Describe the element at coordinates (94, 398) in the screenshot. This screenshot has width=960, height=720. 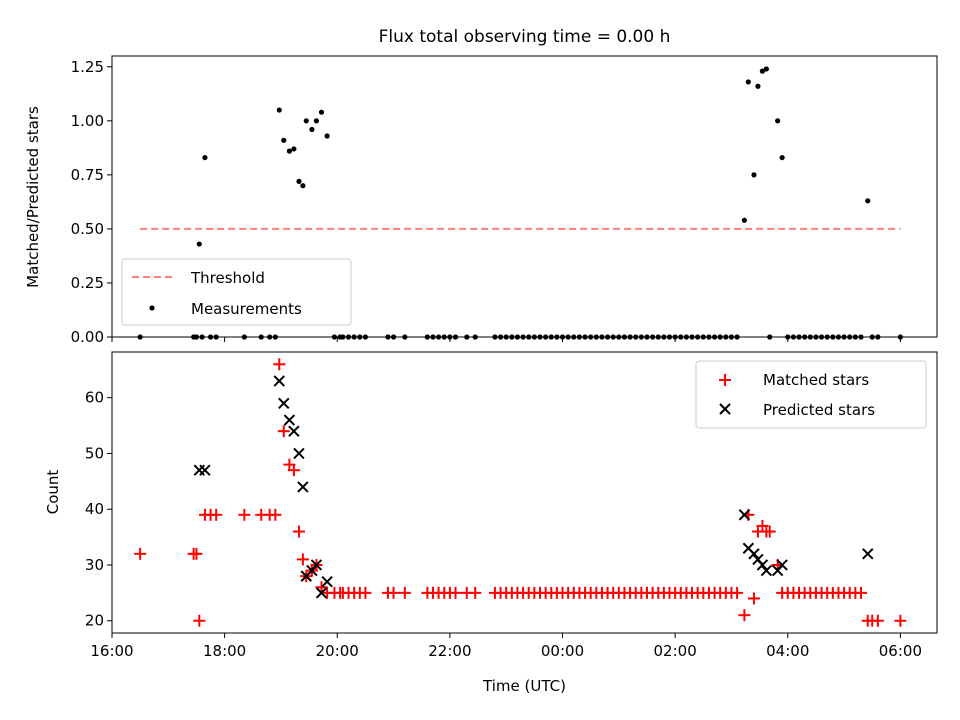
I see `bottom-ytick-label: 60` at that location.